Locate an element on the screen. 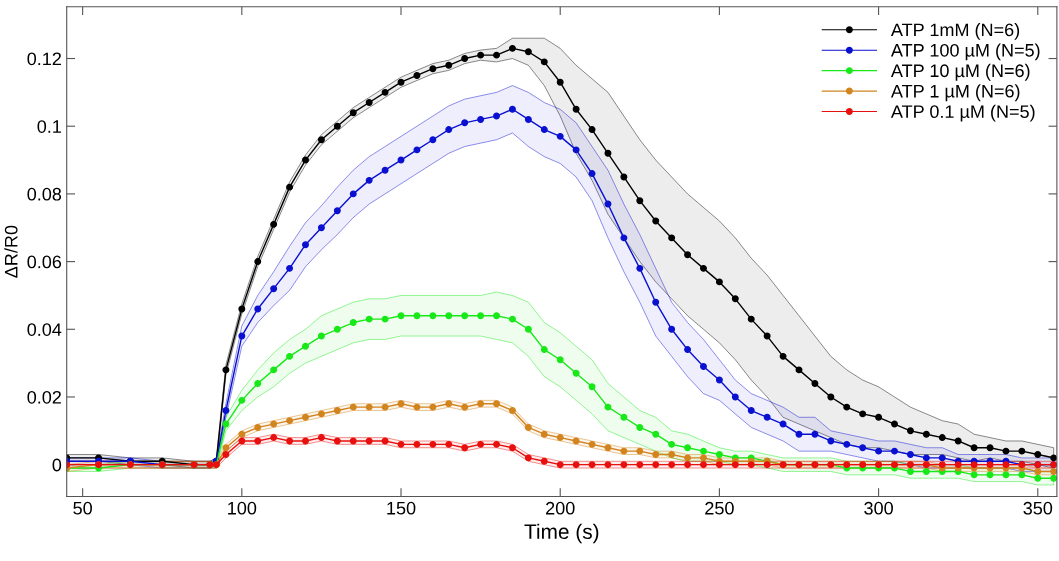 This screenshot has height=561, width=1059. y-tick-label: 0.06 is located at coordinates (44, 262).